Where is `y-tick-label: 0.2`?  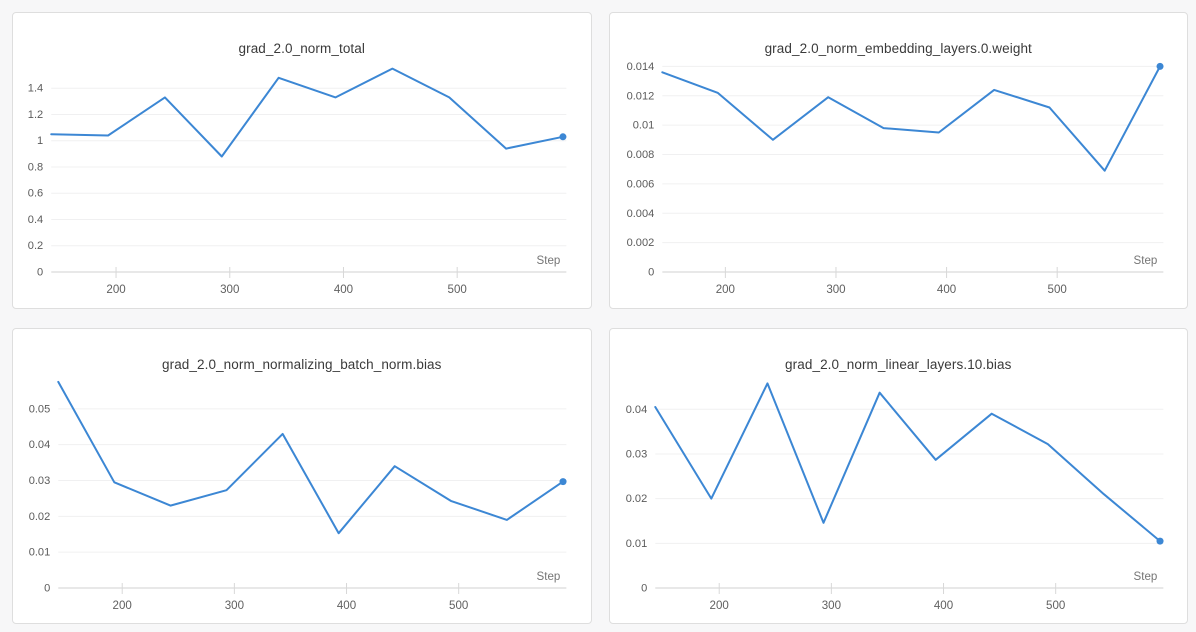
y-tick-label: 0.2 is located at coordinates (35, 246).